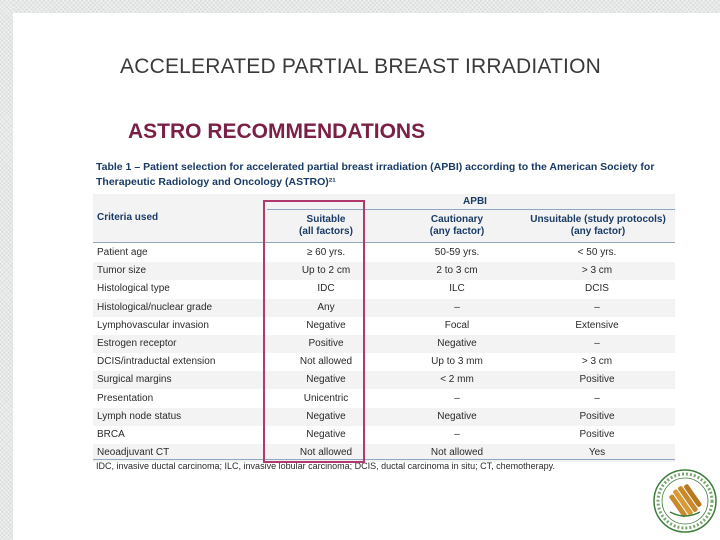 The width and height of the screenshot is (720, 540). What do you see at coordinates (384, 459) in the screenshot?
I see `table-bottom-rule` at bounding box center [384, 459].